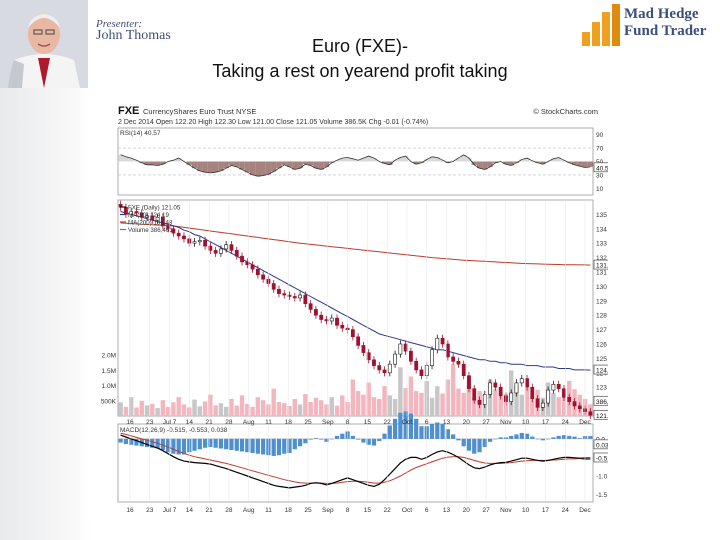 The height and width of the screenshot is (540, 720). Describe the element at coordinates (601, 258) in the screenshot. I see `price-tick-label: 132` at that location.